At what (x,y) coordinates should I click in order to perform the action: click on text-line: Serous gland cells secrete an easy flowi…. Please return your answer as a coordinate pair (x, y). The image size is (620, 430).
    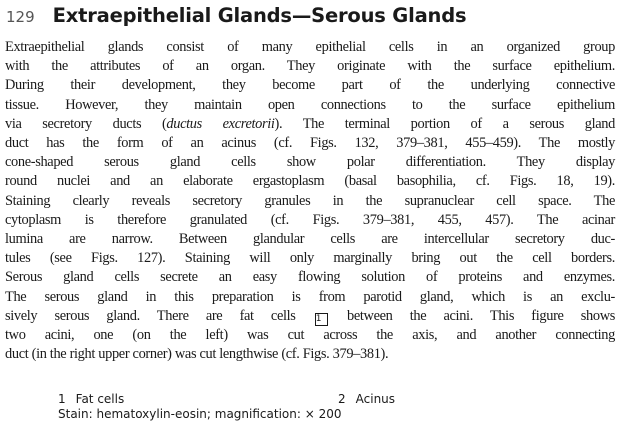
    Looking at the image, I should click on (310, 277).